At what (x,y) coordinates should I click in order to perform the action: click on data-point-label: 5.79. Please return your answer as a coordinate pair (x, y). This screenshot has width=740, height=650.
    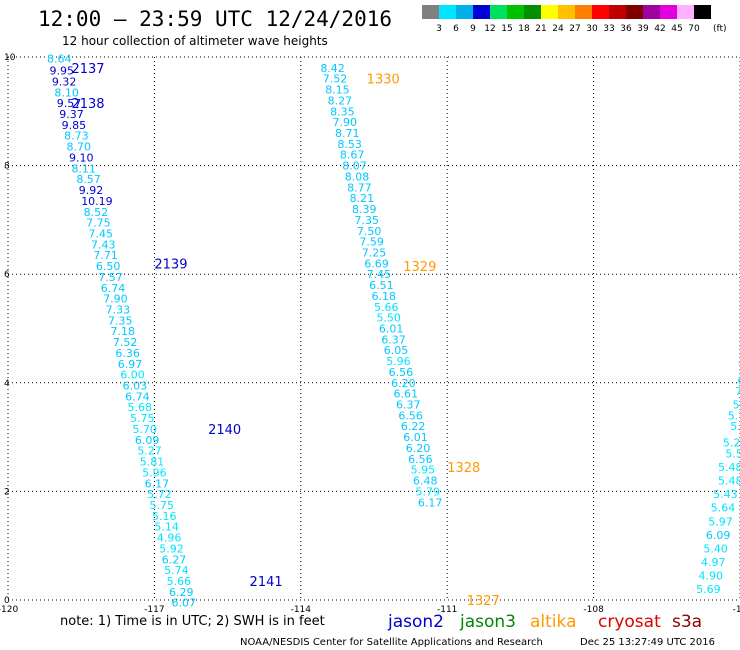
    Looking at the image, I should click on (427, 491).